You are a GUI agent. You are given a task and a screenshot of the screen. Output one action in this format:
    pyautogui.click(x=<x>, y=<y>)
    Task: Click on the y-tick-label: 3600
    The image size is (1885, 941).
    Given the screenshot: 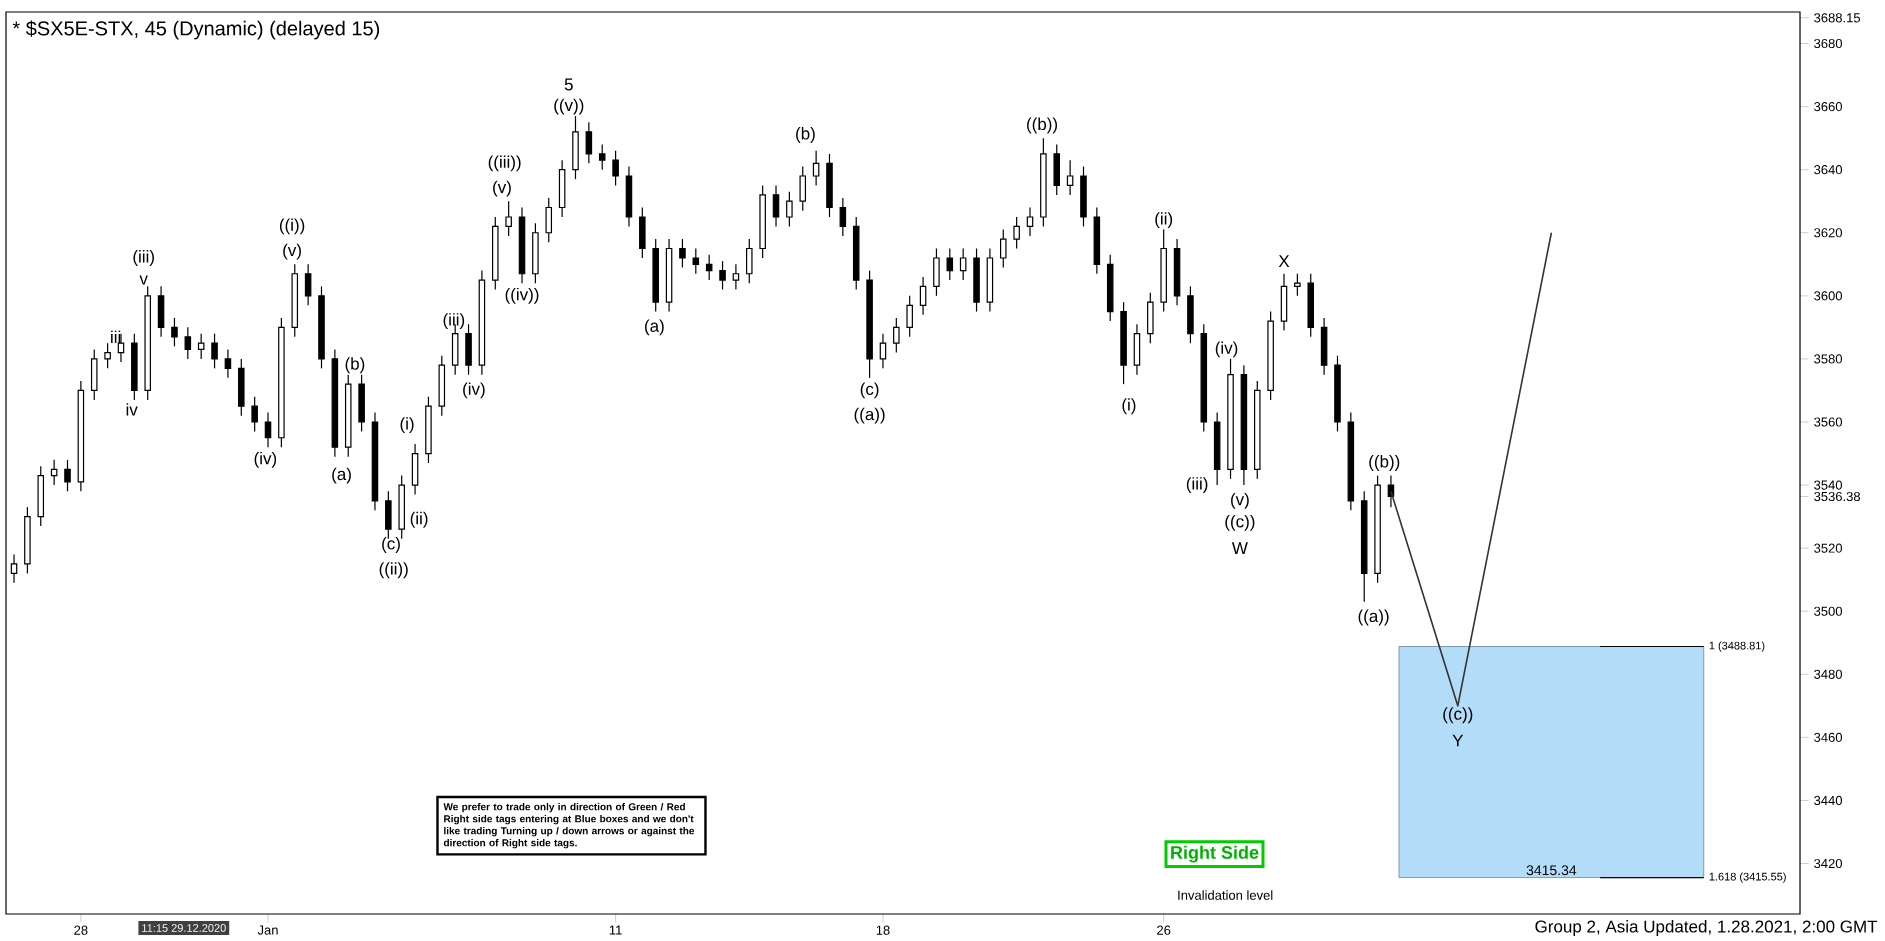 What is the action you would take?
    pyautogui.click(x=1828, y=296)
    